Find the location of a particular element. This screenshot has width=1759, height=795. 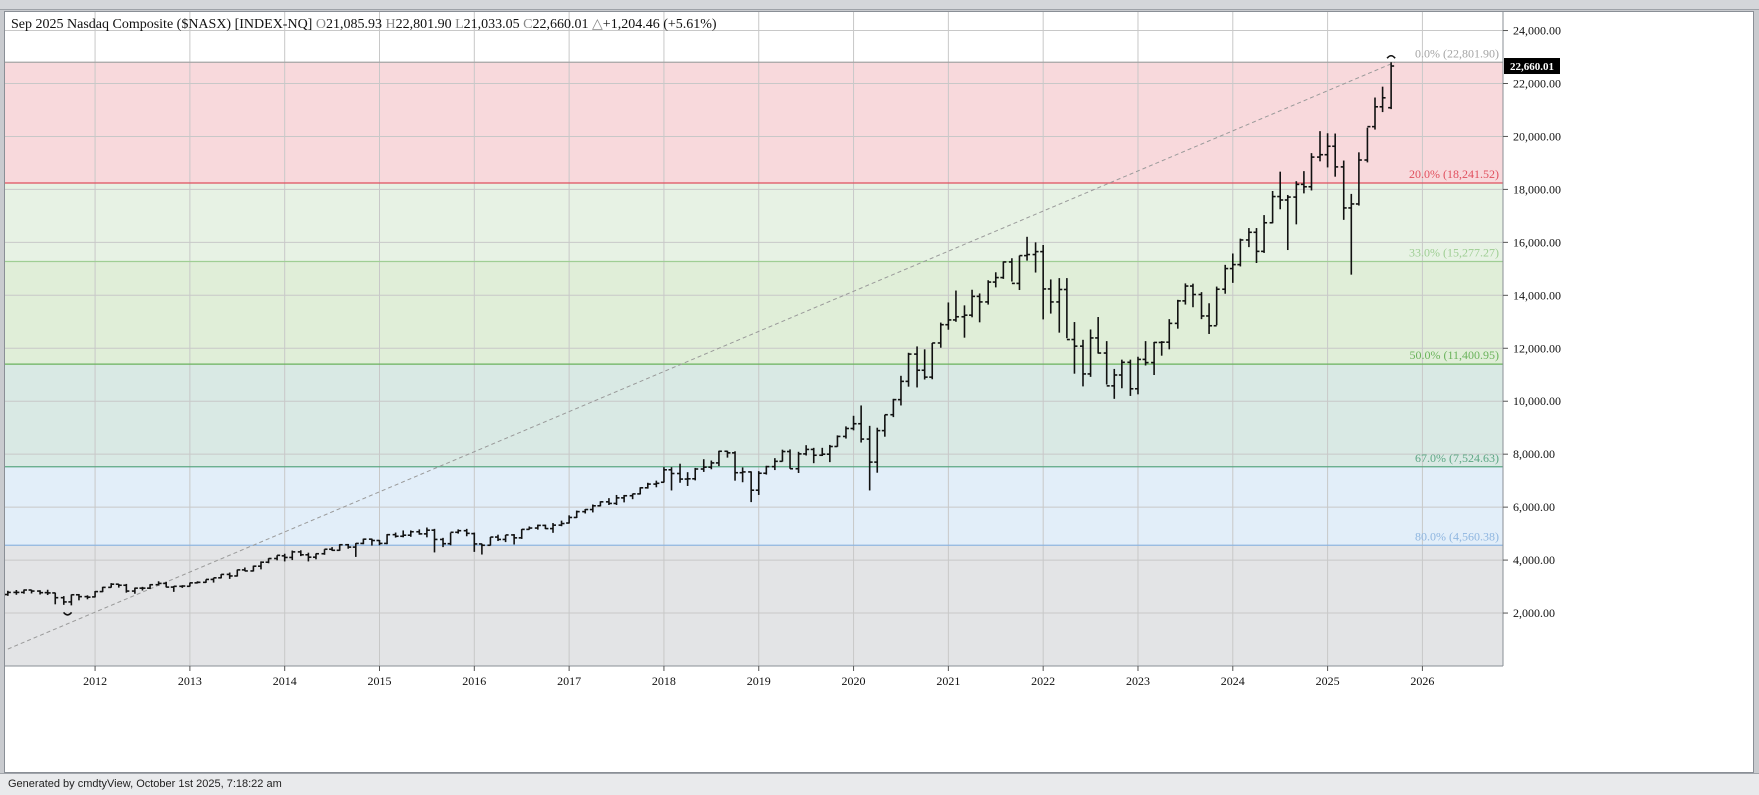

y-tick-label: 2,000.00 is located at coordinates (1534, 613).